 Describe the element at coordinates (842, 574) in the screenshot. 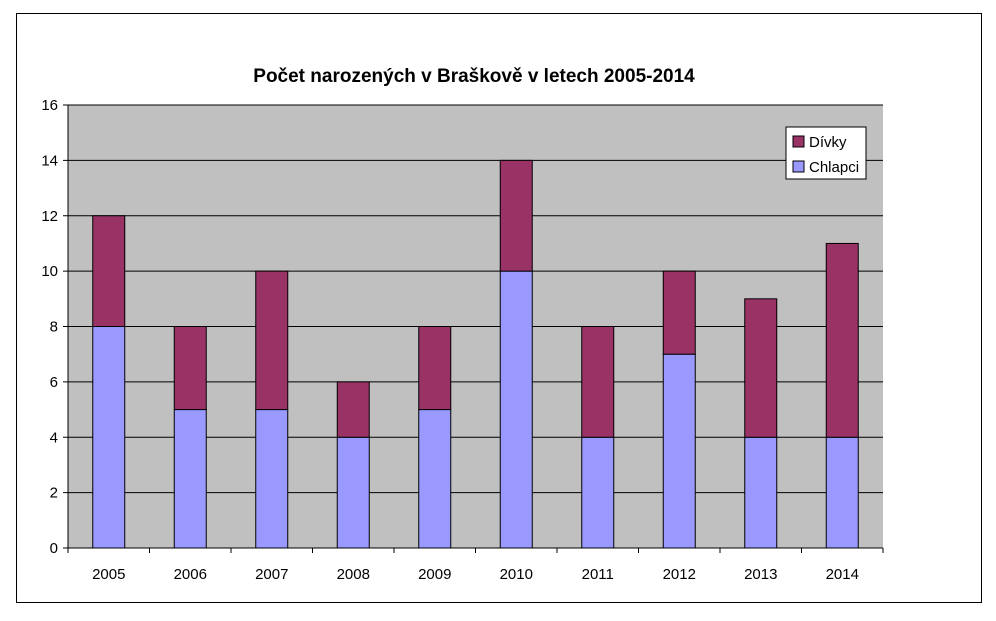

I see `x-tick-label-2014: 2014` at that location.